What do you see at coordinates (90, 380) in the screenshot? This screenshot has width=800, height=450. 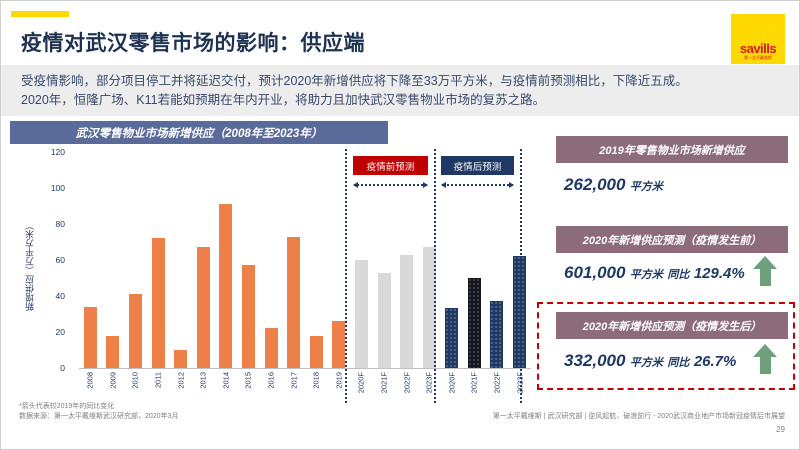 I see `x-tick-label: 2008` at bounding box center [90, 380].